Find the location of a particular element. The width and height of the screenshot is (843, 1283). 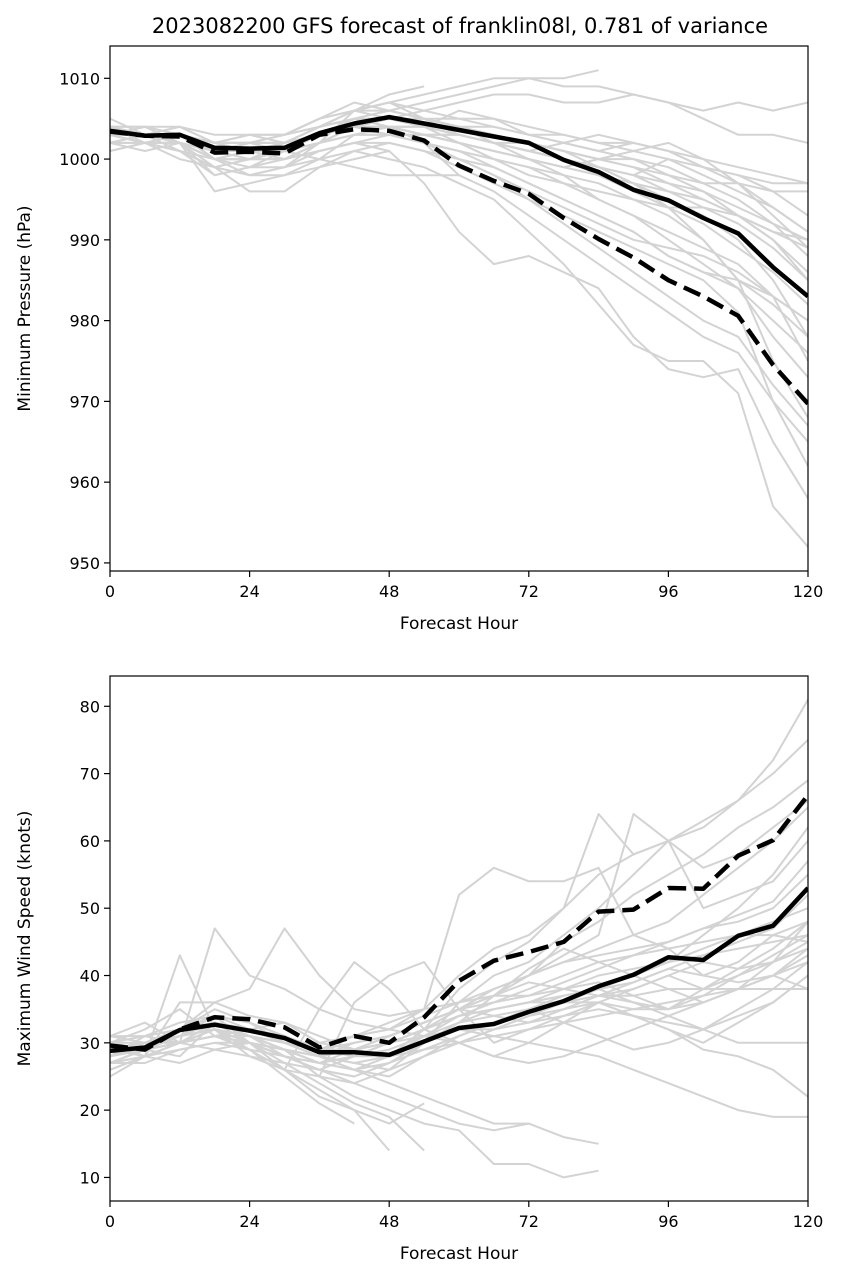

y-tick-label: 10 is located at coordinates (90, 1177).